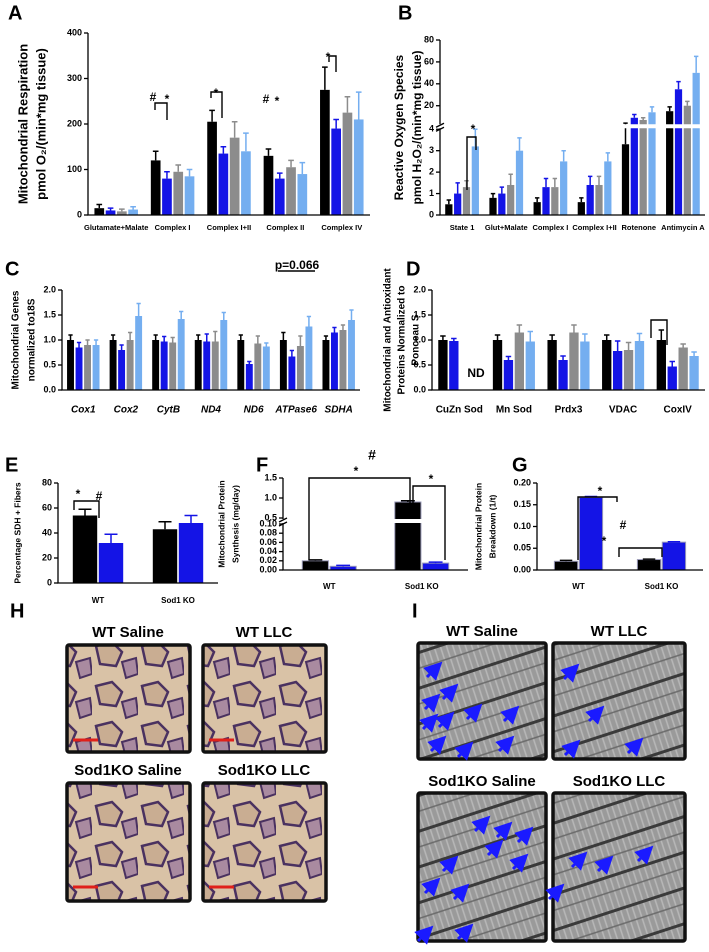 The image size is (709, 952). What do you see at coordinates (417, 127) in the screenshot?
I see `y-axis-label: pmol H₂O₂/(min*mg tissue)` at bounding box center [417, 127].